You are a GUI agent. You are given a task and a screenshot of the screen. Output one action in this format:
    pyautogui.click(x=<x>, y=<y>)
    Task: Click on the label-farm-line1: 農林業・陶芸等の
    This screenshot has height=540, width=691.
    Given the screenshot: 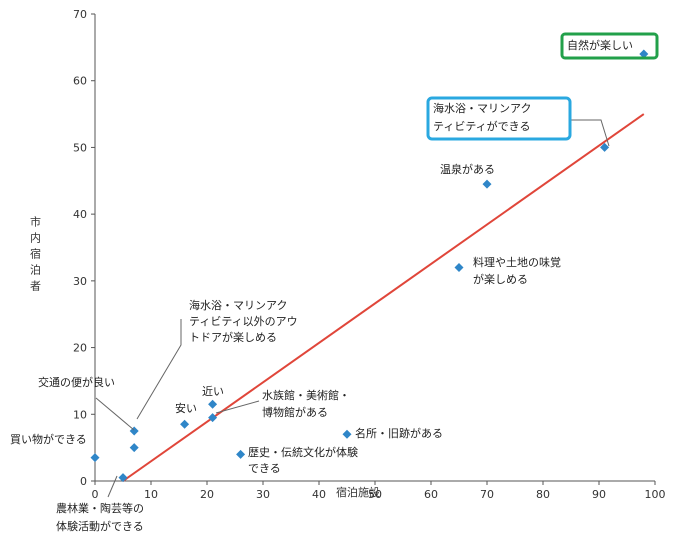 What is the action you would take?
    pyautogui.click(x=100, y=508)
    